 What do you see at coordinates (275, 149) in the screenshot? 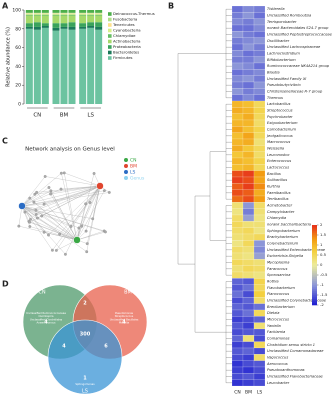
I see `row-label: Weissella` at bounding box center [275, 149].